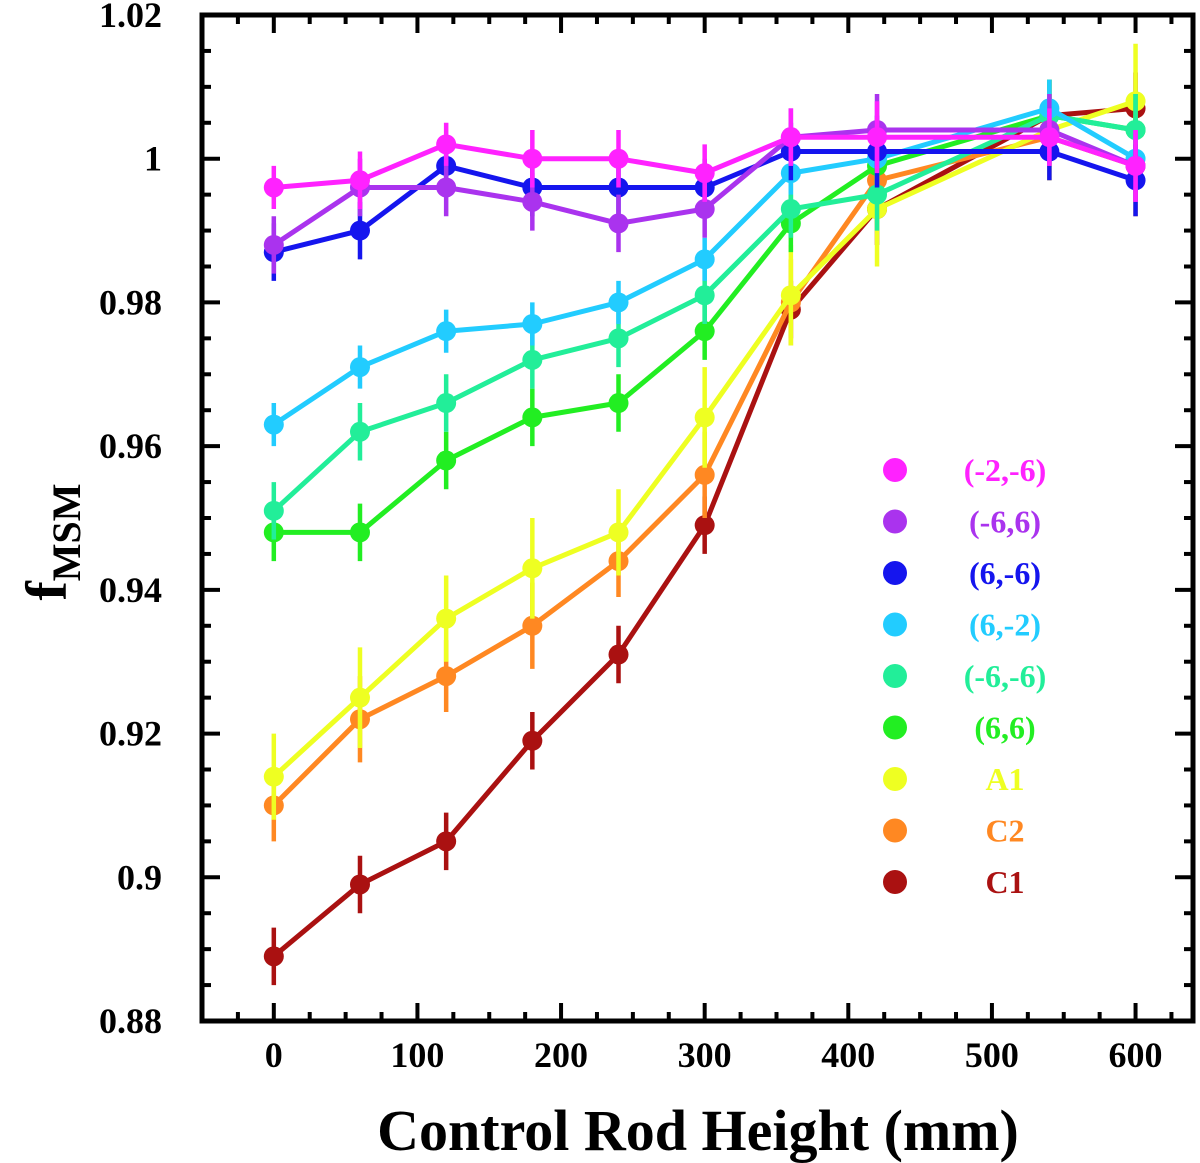 The image size is (1200, 1163). What do you see at coordinates (1005, 625) in the screenshot?
I see `legend-label: (6,-2)` at bounding box center [1005, 625].